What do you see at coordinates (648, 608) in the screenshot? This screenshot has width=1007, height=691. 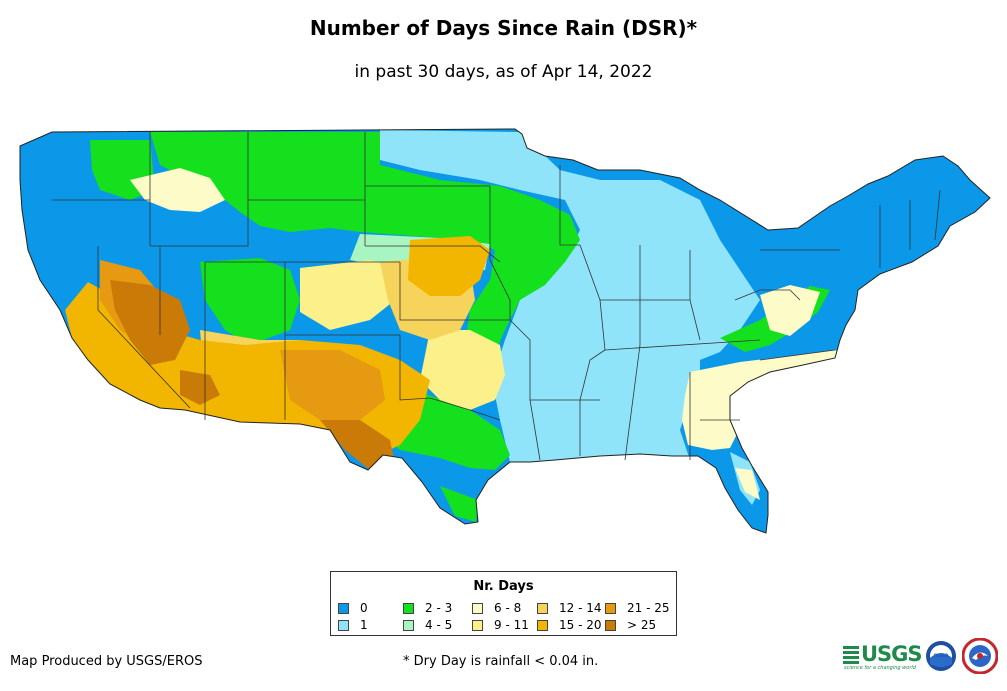 I see `legend-label: 21 - 25` at bounding box center [648, 608].